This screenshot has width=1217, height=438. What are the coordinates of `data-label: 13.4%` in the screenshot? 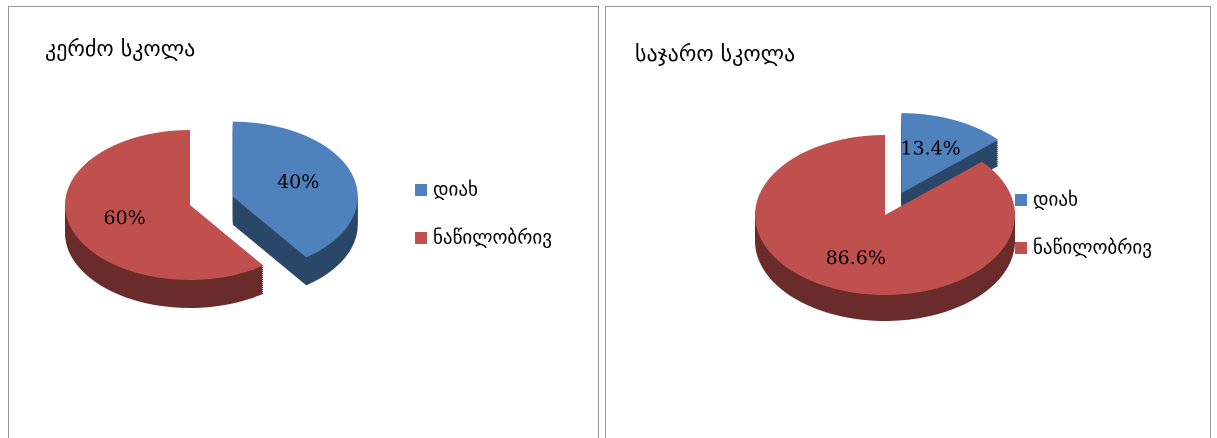 It's located at (930, 148).